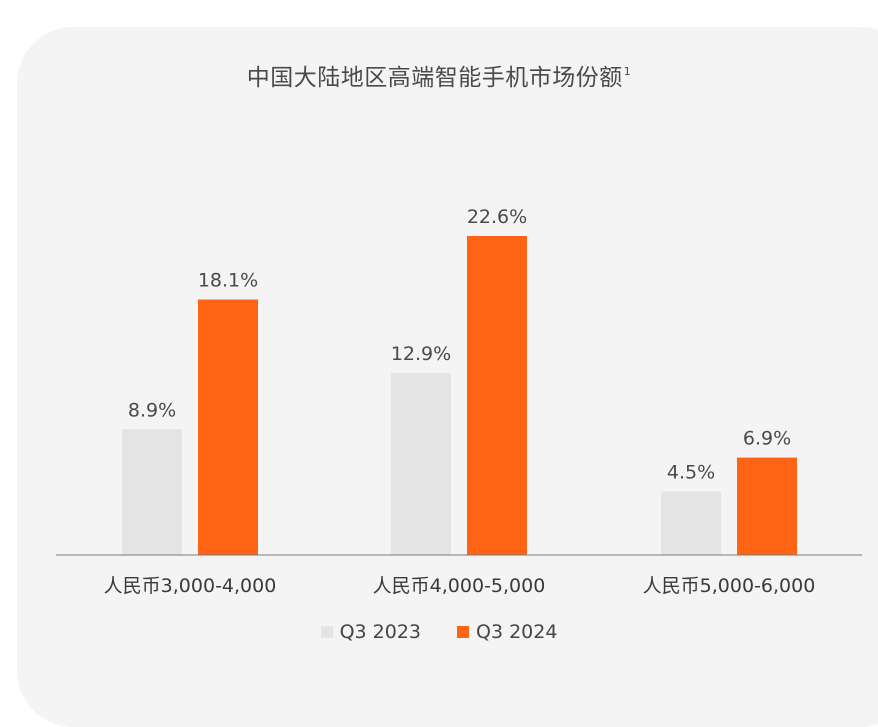  I want to click on category-label-3: 人民币5,000-6,000, so click(729, 586).